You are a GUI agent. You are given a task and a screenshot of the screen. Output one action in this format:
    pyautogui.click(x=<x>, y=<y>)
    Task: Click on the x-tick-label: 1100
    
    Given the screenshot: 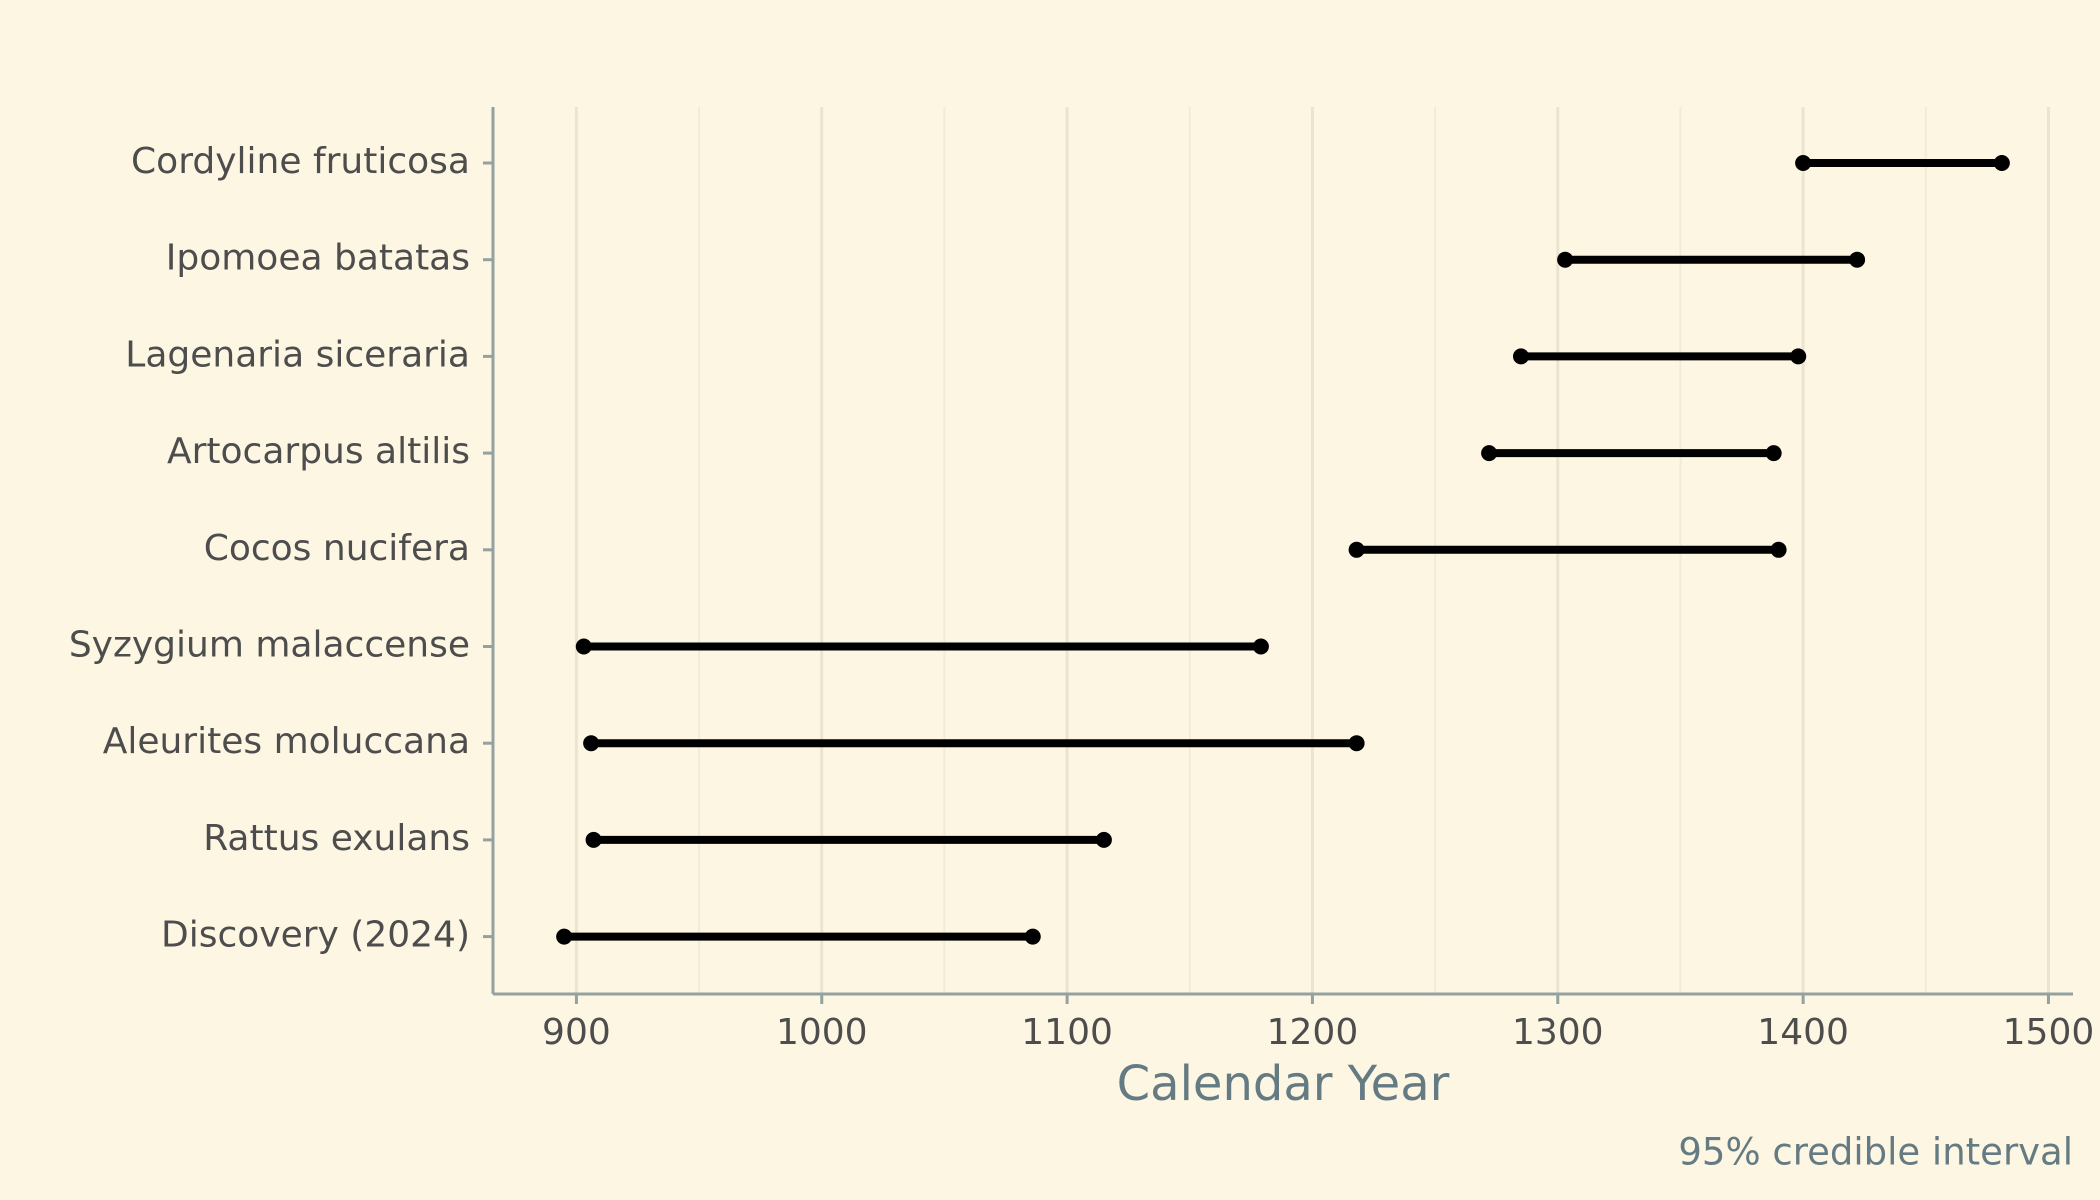 What is the action you would take?
    pyautogui.click(x=1067, y=1032)
    